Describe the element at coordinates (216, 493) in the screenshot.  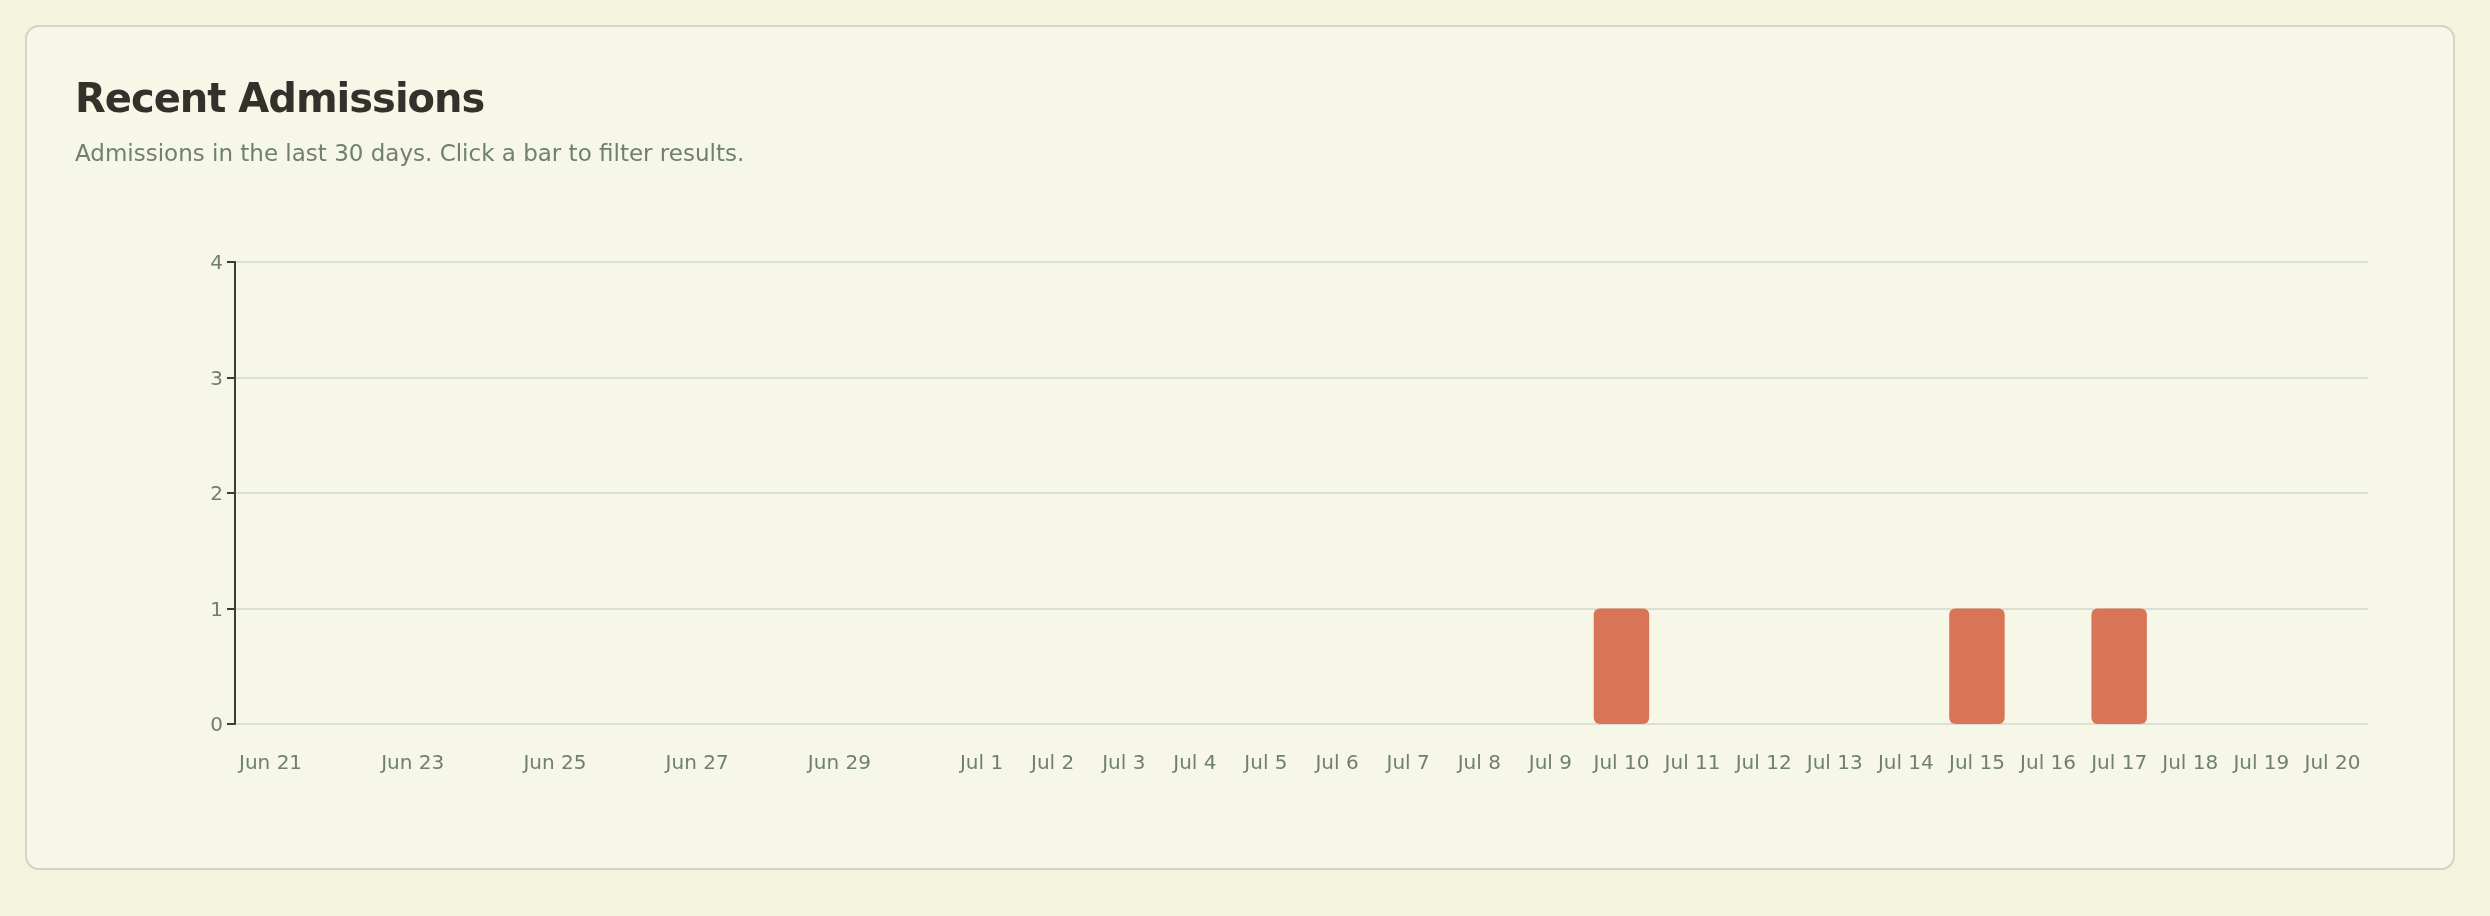
I see `y-tick-label: 2` at that location.